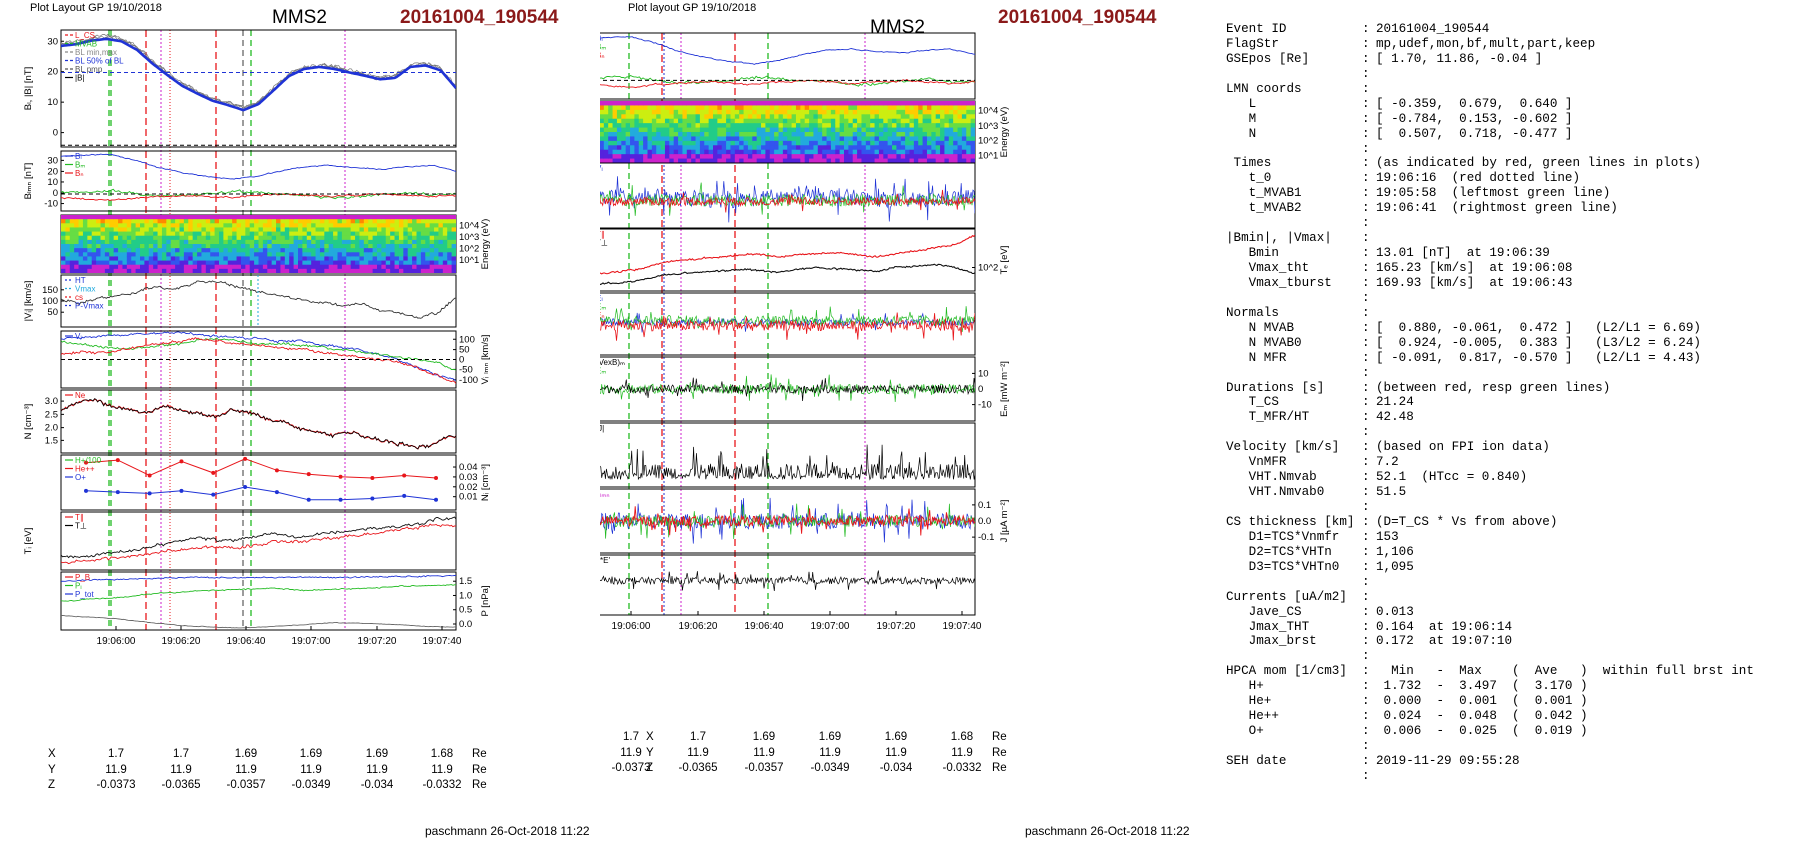 This screenshot has height=841, width=1804. What do you see at coordinates (1279, 238) in the screenshot?
I see `info-key: |Bmin|, |Vmax|` at bounding box center [1279, 238].